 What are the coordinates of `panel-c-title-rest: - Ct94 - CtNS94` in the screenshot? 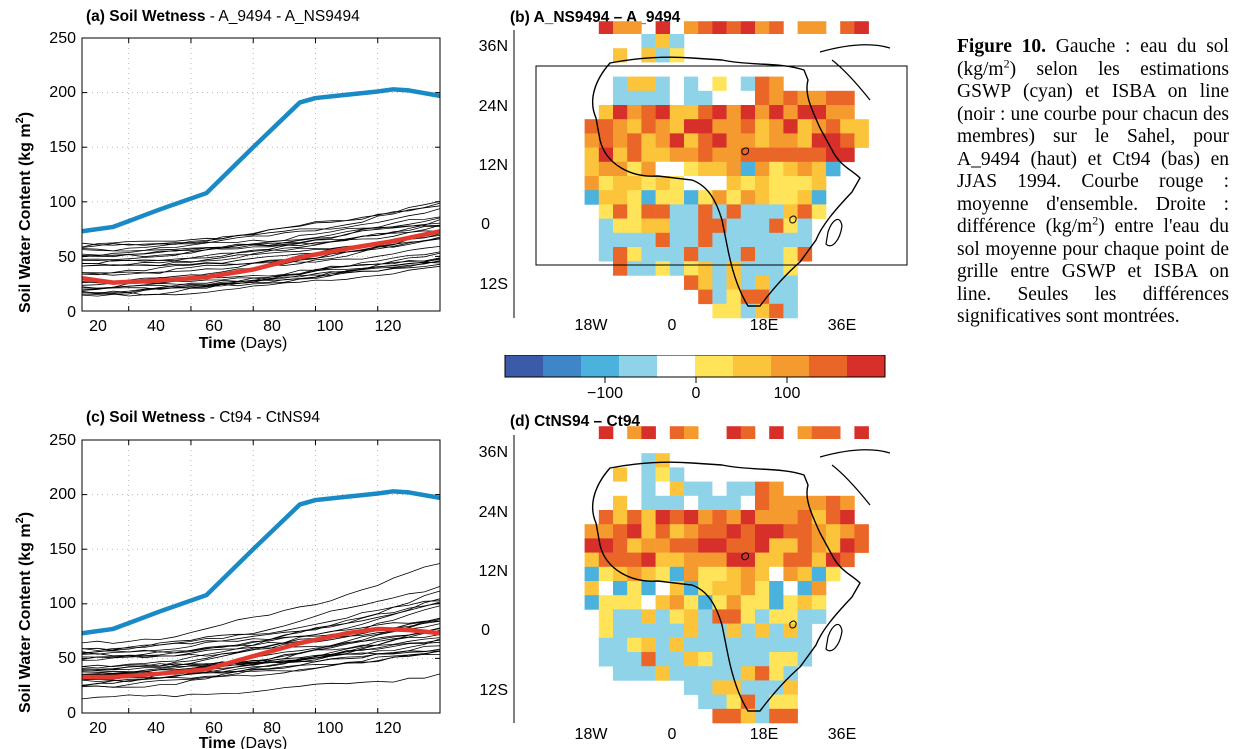 It's located at (262, 417).